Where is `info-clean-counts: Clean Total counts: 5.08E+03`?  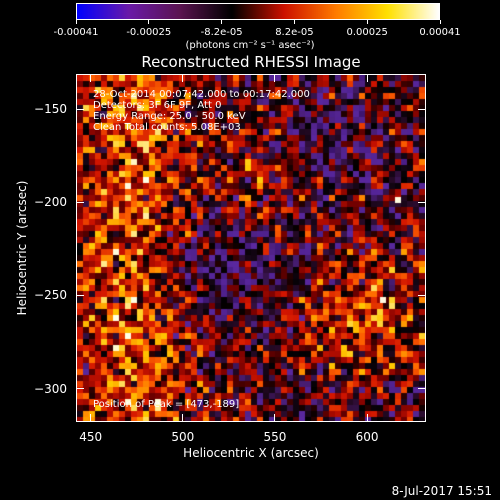
info-clean-counts: Clean Total counts: 5.08E+03 is located at coordinates (167, 127).